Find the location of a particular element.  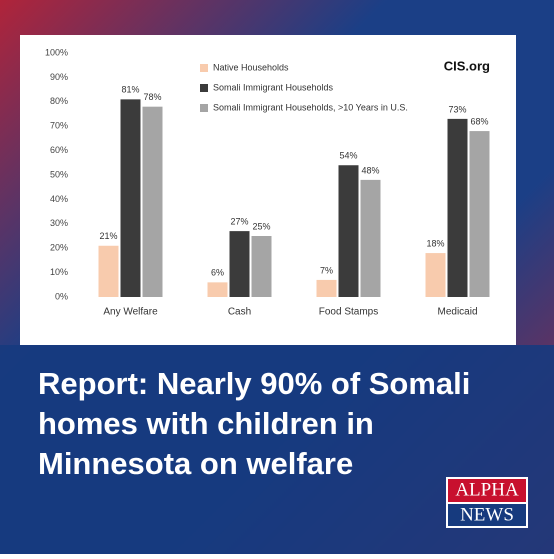

value-label: 73% is located at coordinates (457, 109).